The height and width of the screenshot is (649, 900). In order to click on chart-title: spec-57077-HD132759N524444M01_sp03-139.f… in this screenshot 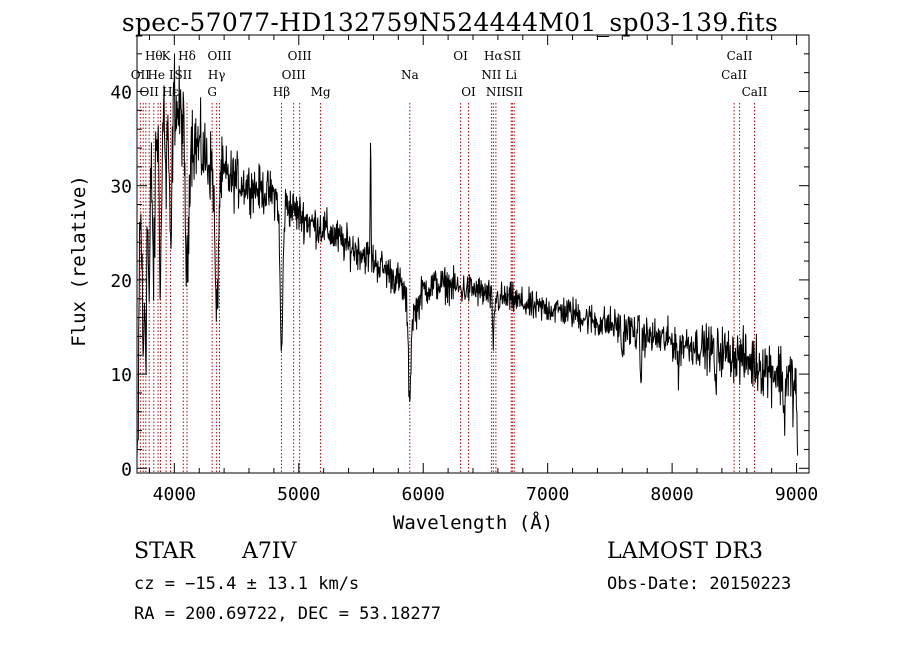, I will do `click(450, 22)`.